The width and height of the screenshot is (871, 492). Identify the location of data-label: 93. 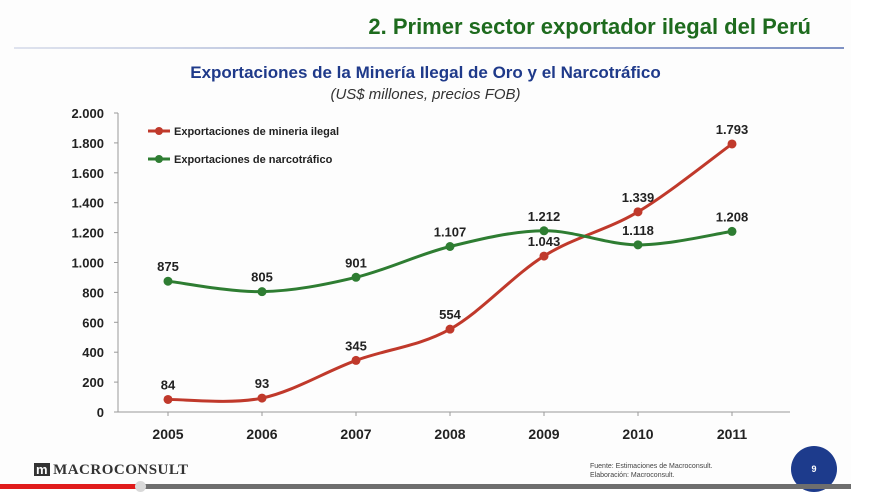
(262, 383).